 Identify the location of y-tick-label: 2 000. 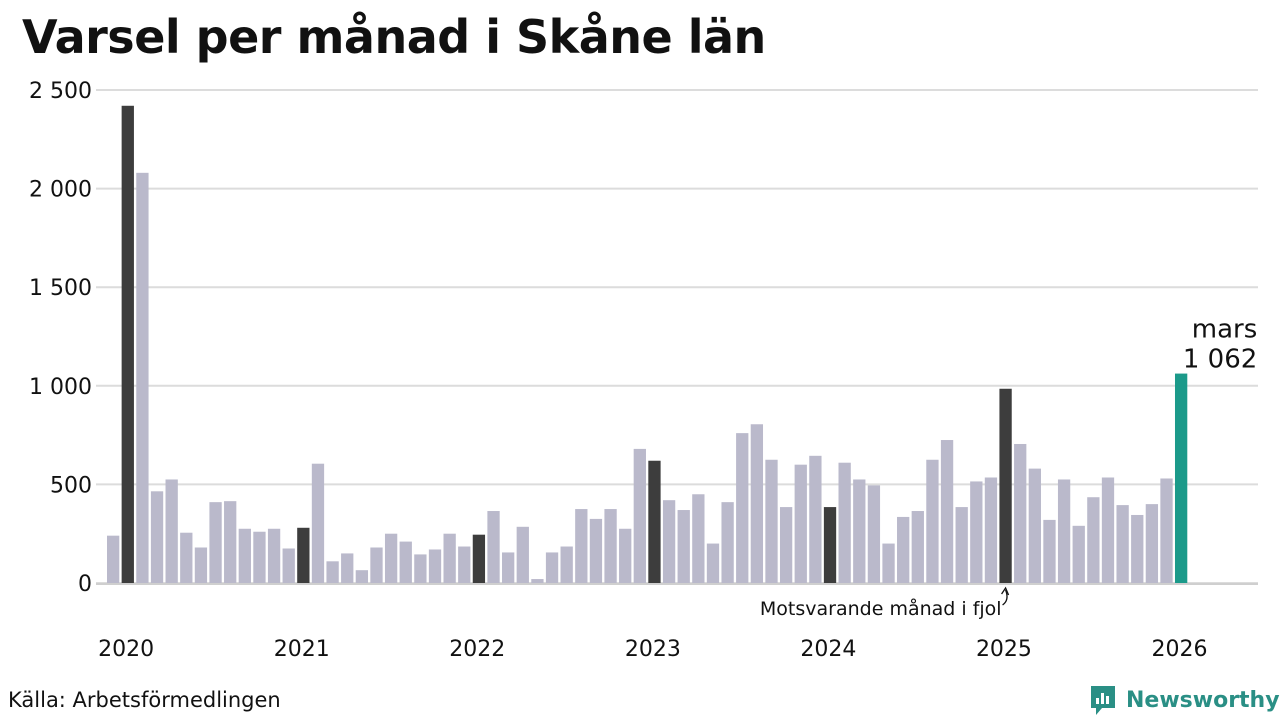
(60, 190).